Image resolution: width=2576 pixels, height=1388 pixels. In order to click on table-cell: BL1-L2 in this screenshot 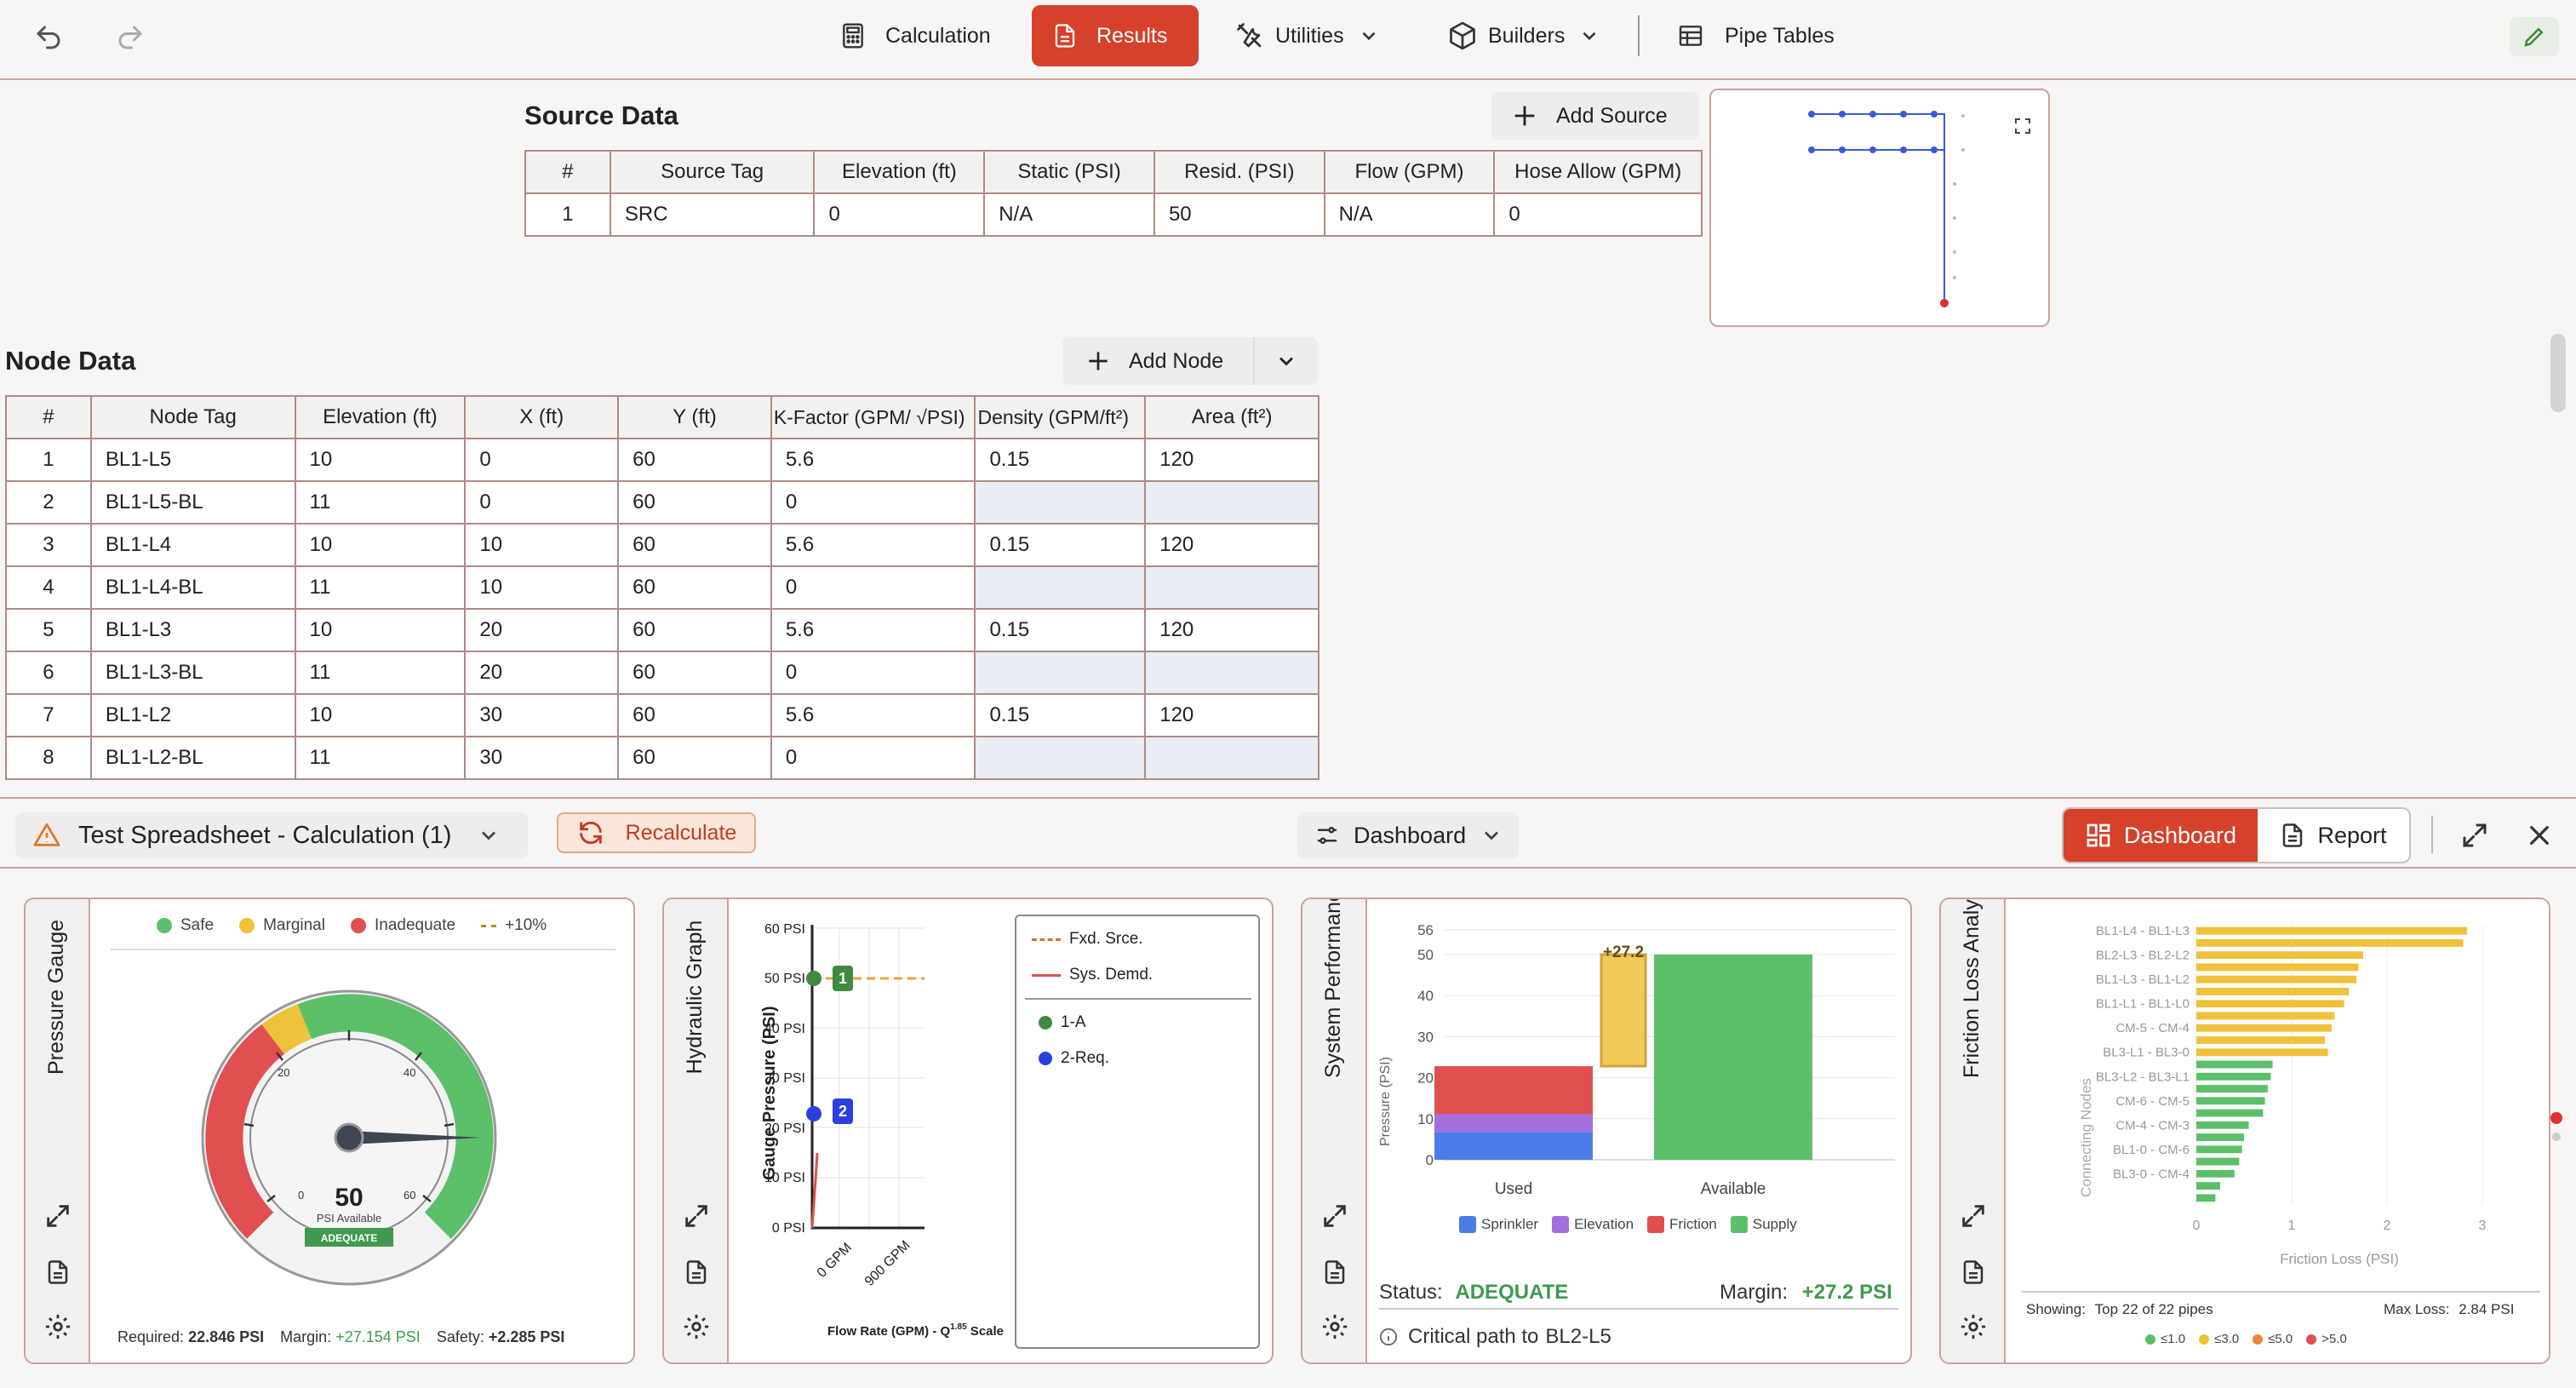, I will do `click(193, 715)`.